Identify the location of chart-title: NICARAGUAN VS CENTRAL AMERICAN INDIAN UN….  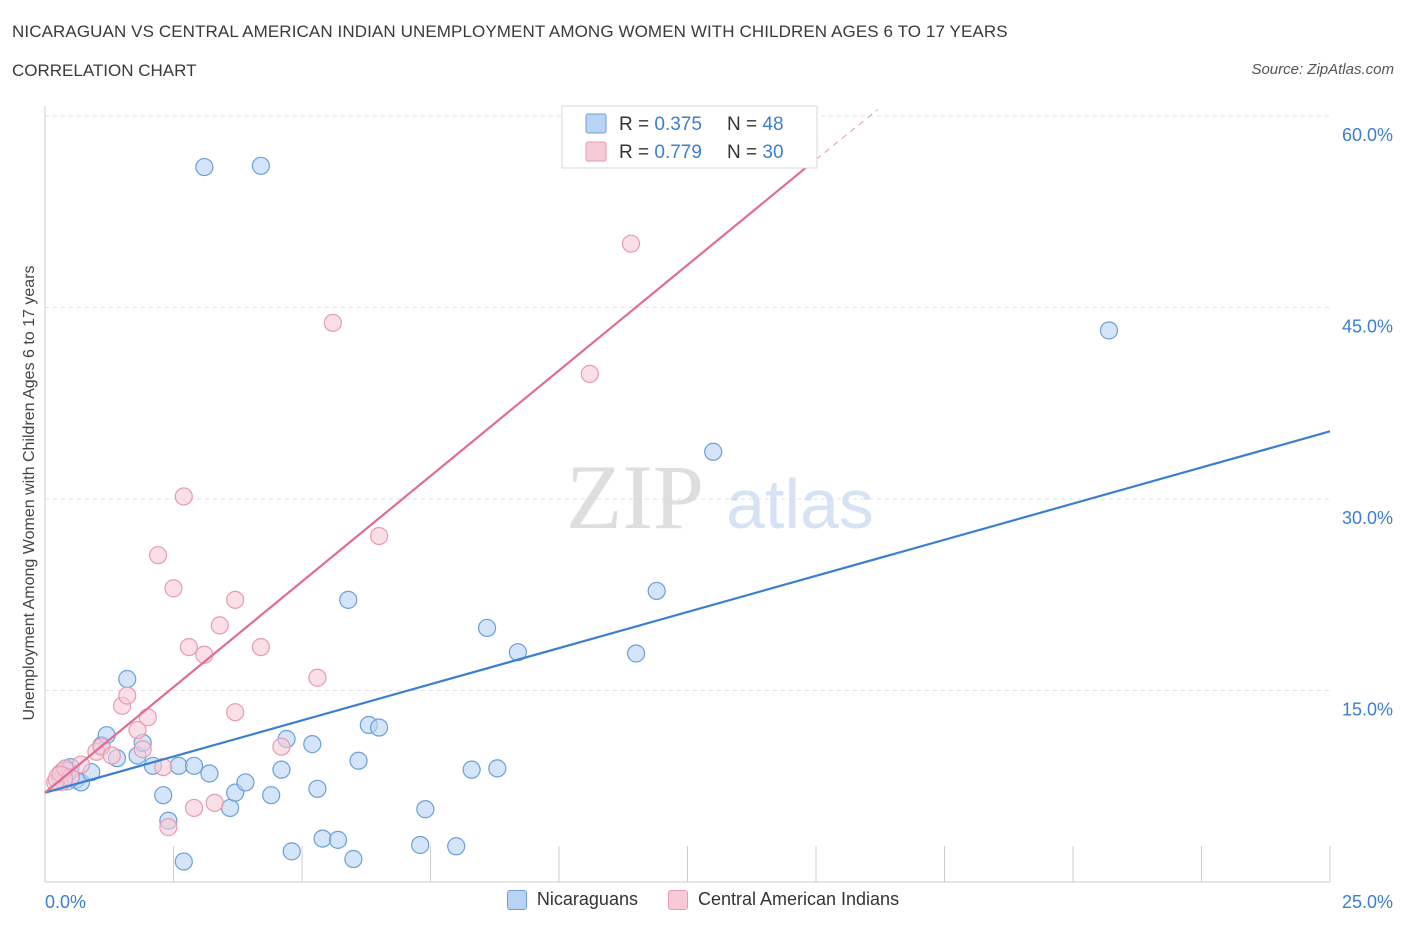
(510, 31).